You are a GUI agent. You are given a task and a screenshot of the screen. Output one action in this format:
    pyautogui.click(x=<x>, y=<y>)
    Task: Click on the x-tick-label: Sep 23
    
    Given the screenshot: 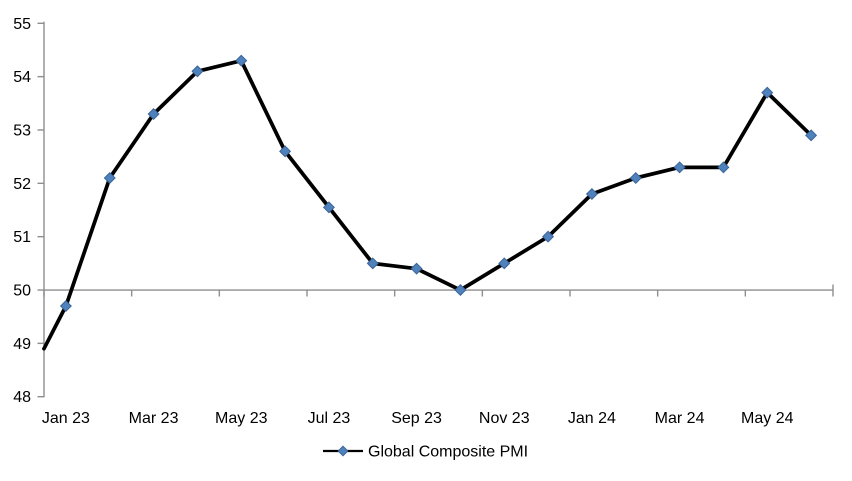 What is the action you would take?
    pyautogui.click(x=416, y=418)
    